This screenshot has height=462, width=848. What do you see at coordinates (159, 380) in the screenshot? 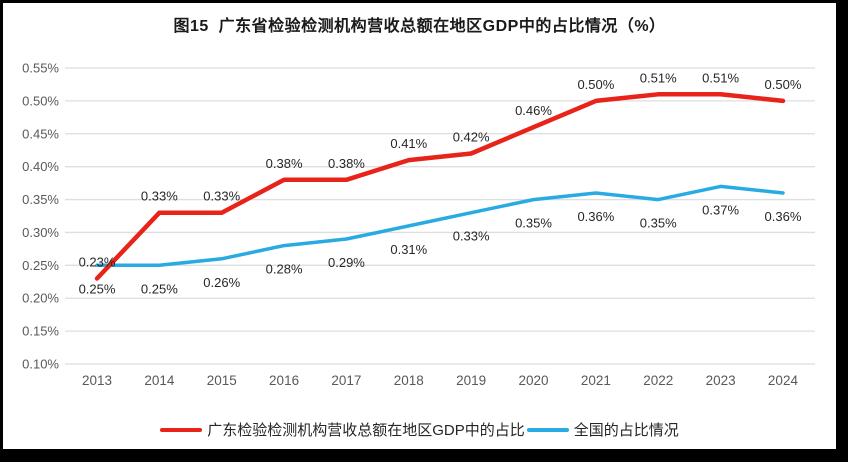
I see `x-tick-label: 2014` at bounding box center [159, 380].